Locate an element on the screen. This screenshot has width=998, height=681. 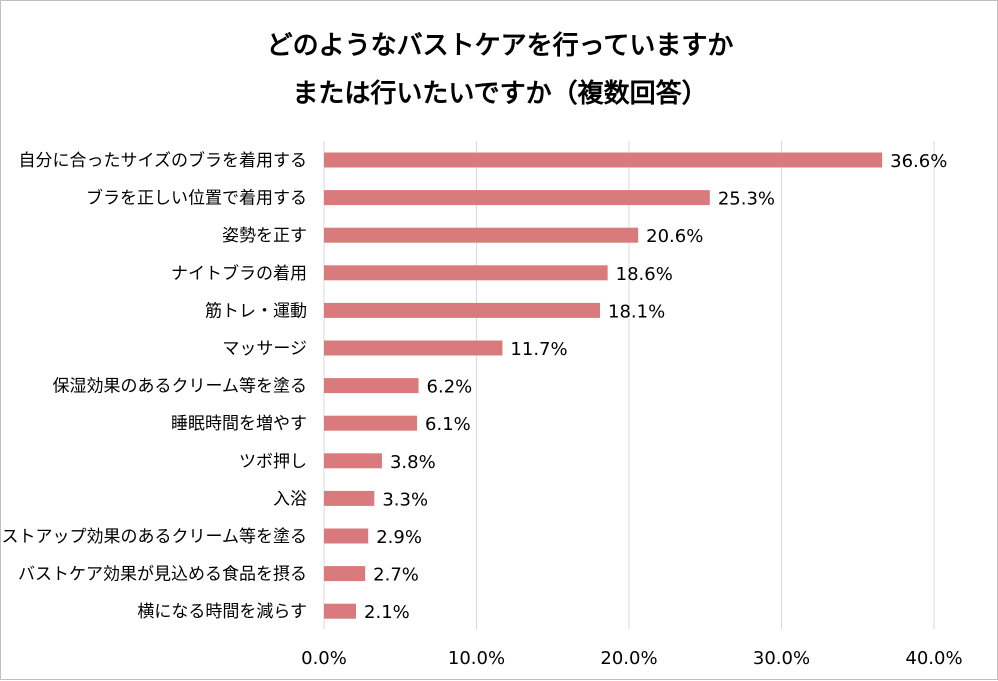
data-label: 2.7% is located at coordinates (396, 575).